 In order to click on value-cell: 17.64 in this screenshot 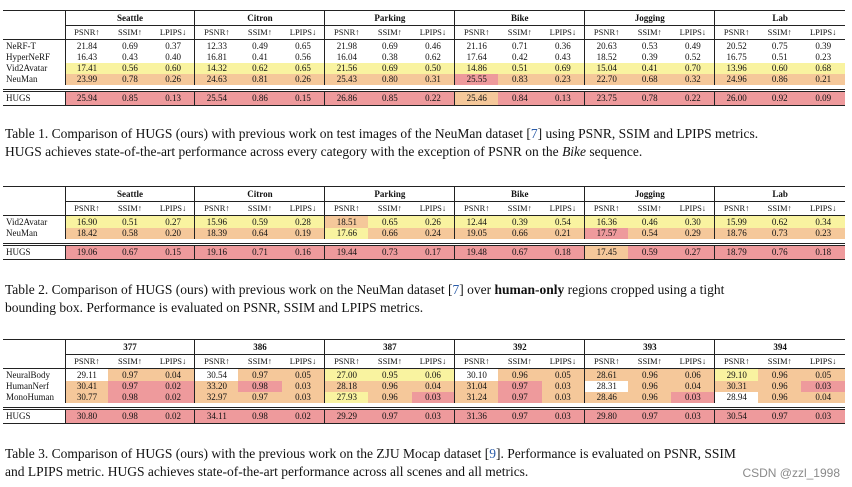, I will do `click(476, 57)`.